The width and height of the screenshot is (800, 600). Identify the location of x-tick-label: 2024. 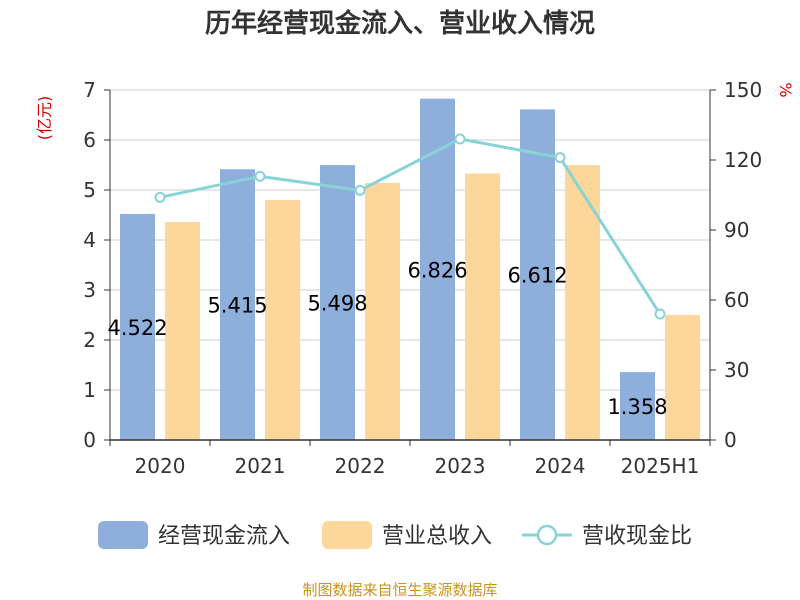
(560, 466).